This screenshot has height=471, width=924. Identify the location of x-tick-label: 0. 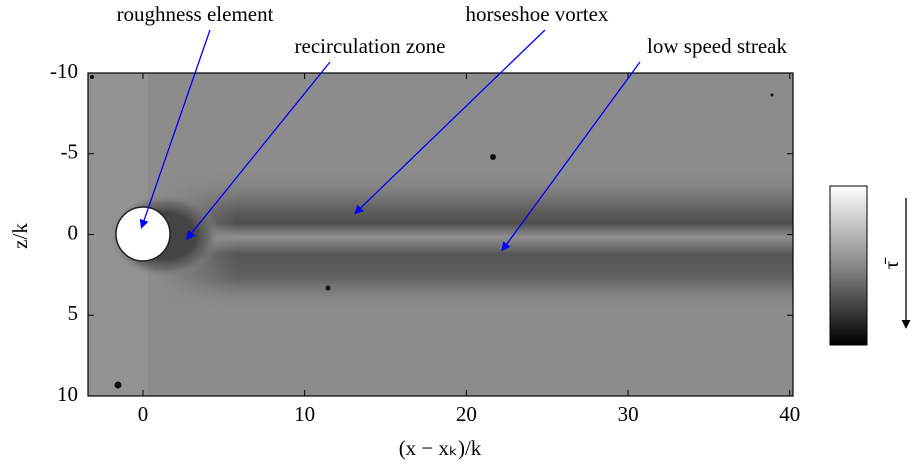
(143, 414).